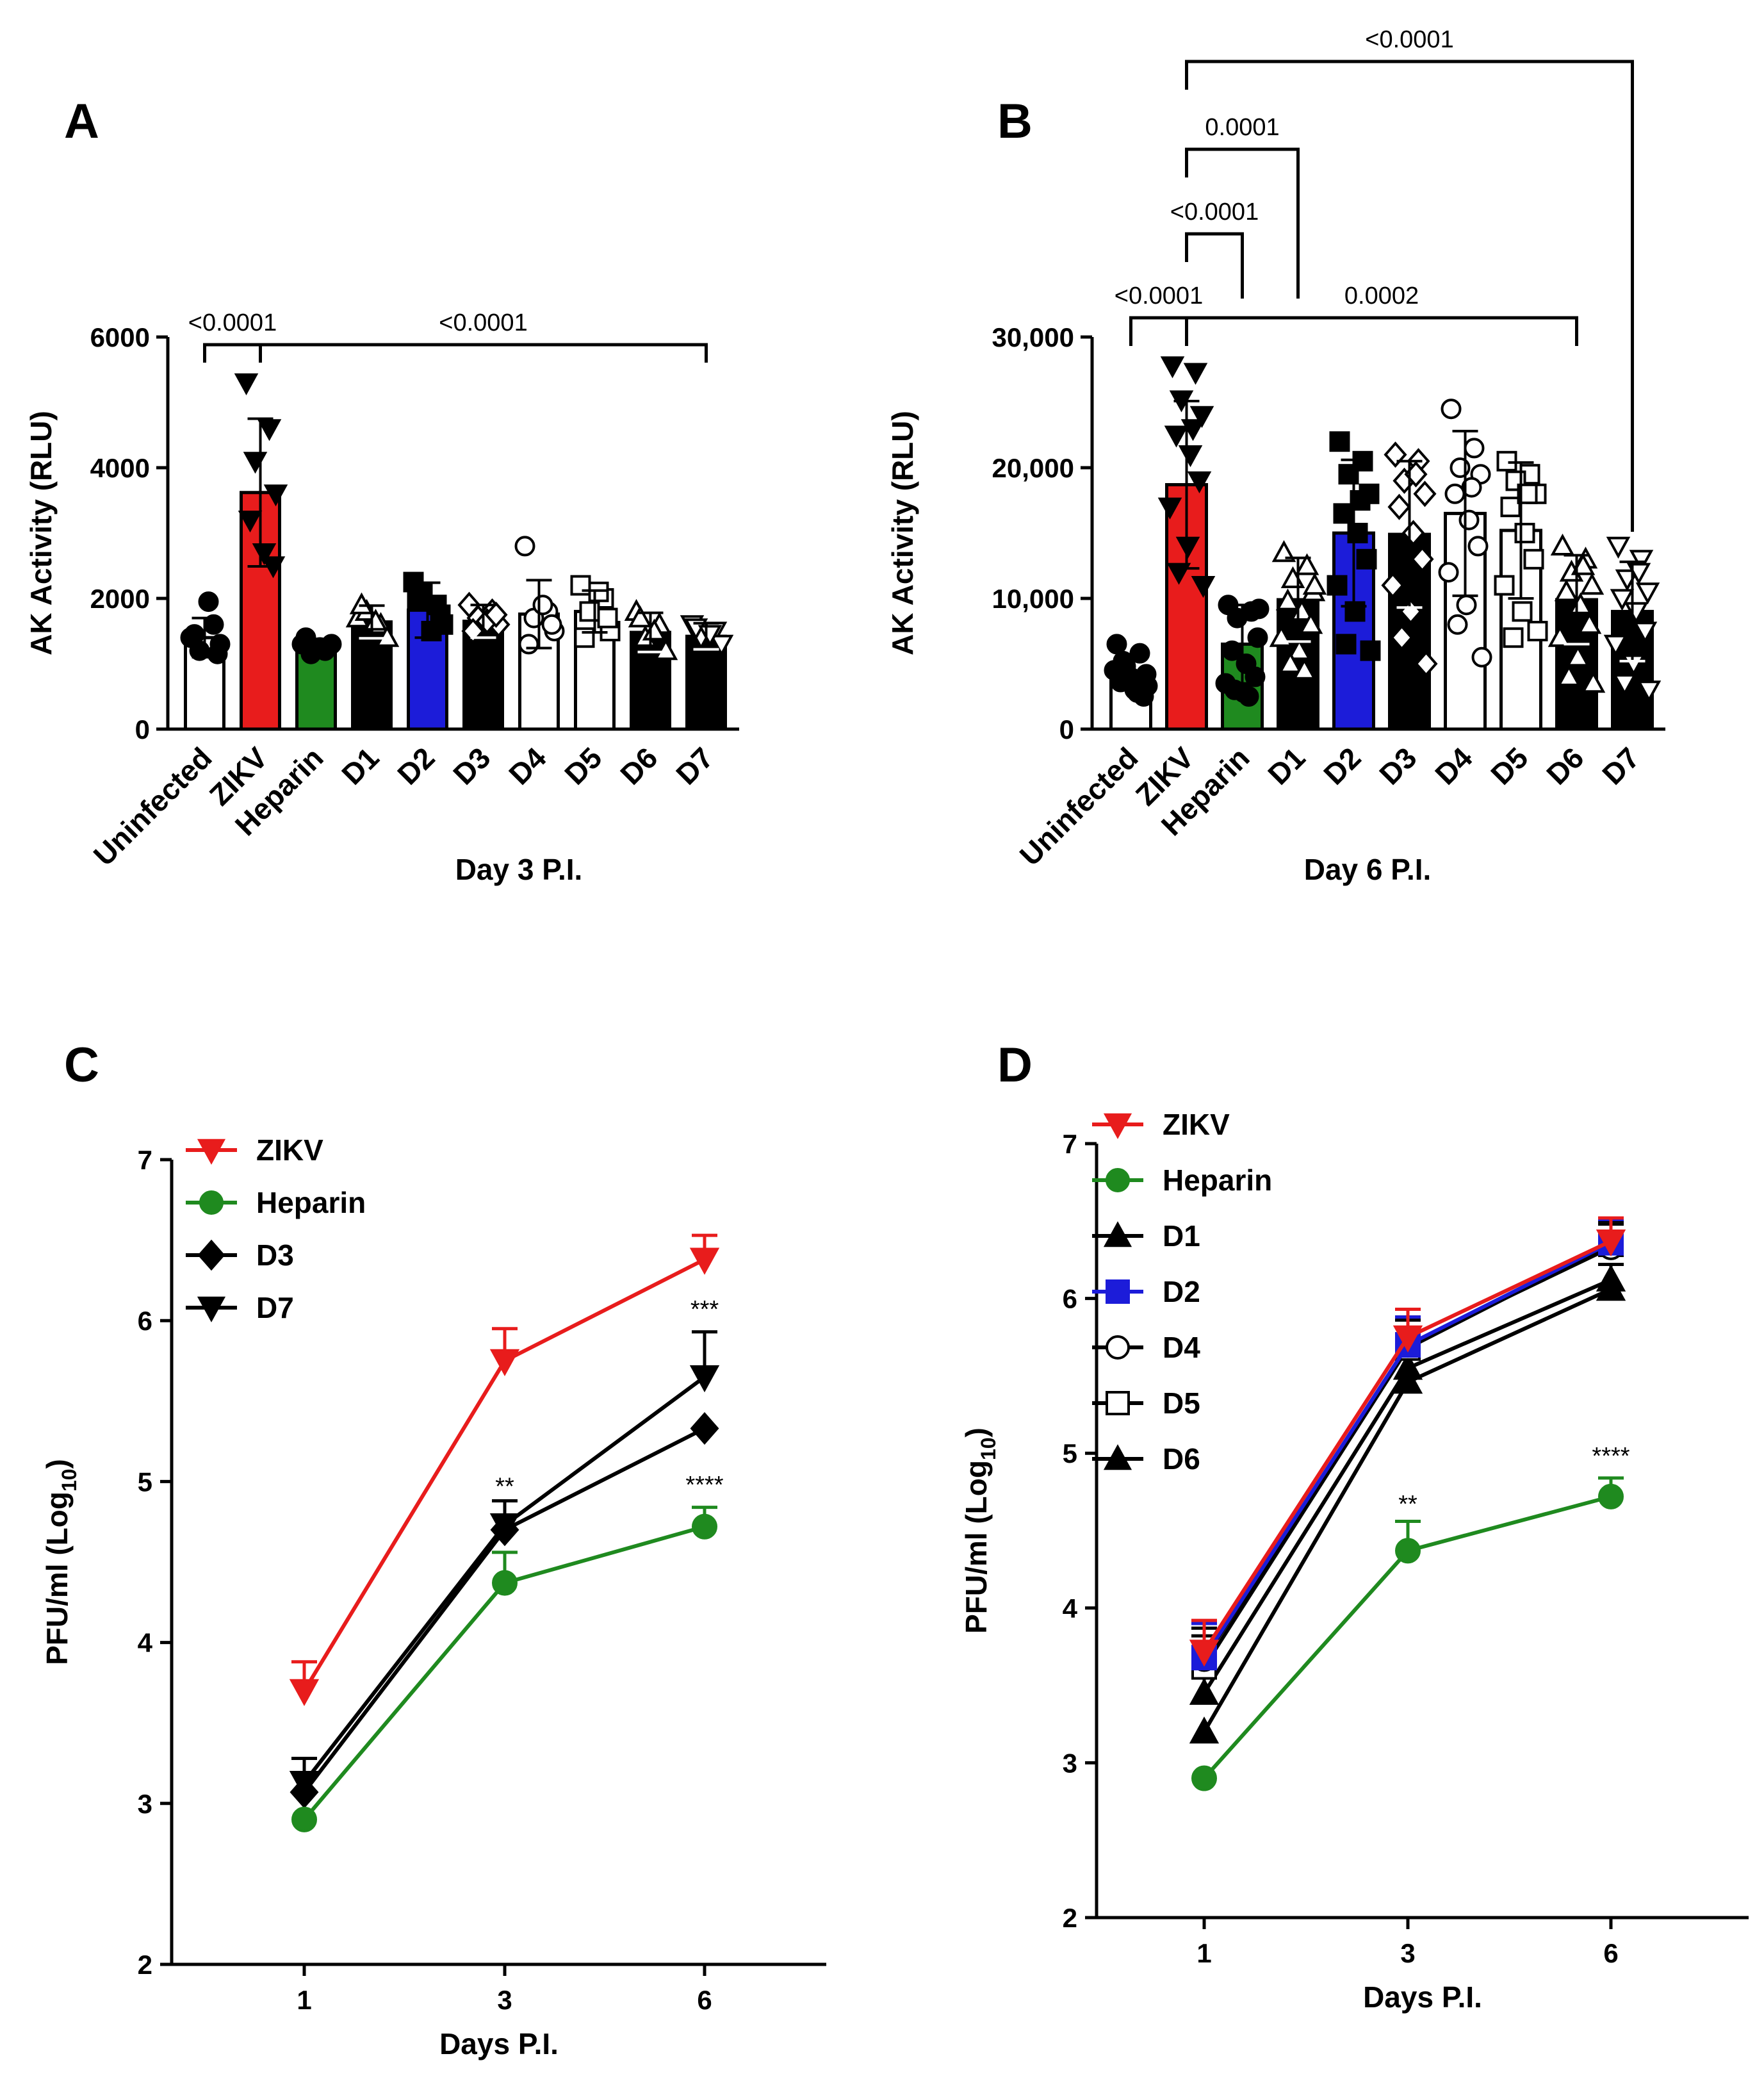  What do you see at coordinates (1070, 1453) in the screenshot?
I see `y-tick-label: 5` at bounding box center [1070, 1453].